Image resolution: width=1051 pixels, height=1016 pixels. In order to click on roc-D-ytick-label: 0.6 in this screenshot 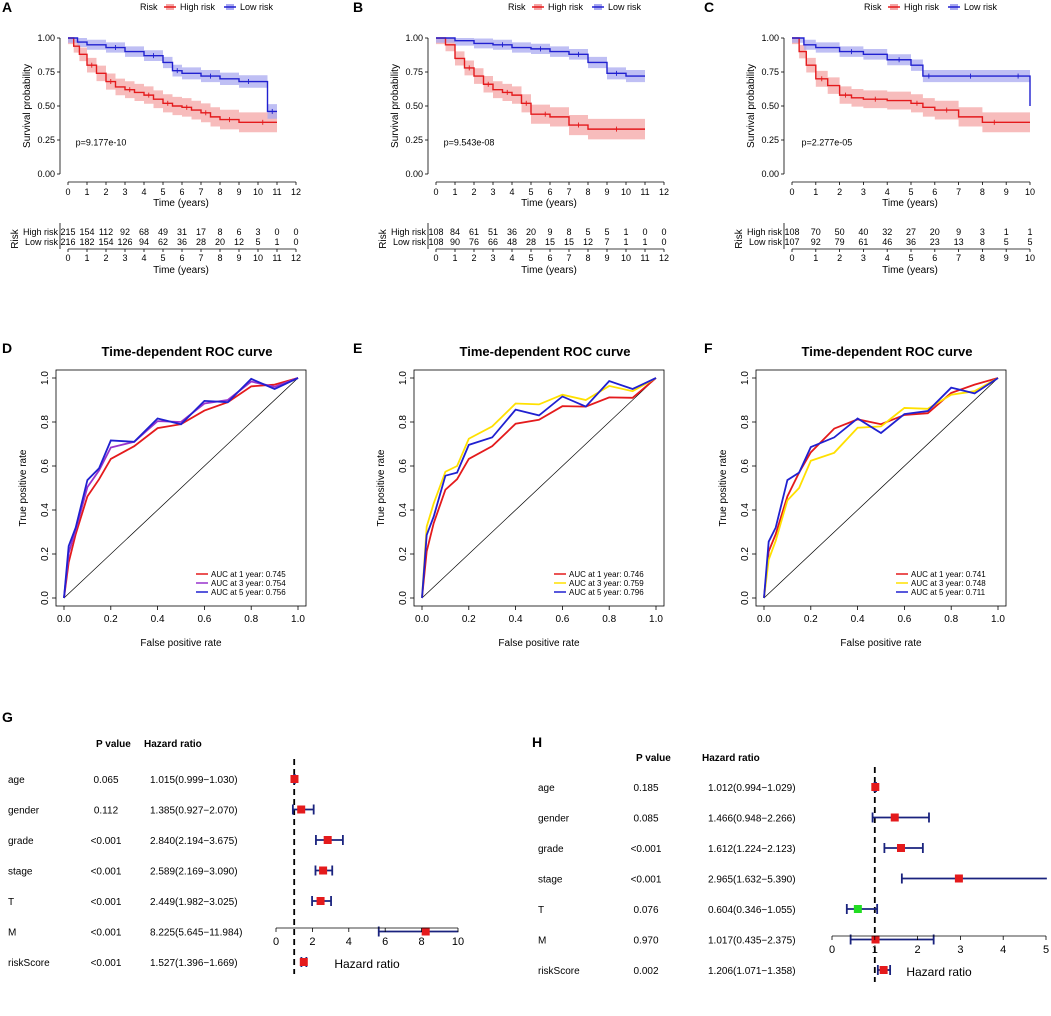, I will do `click(45, 466)`.